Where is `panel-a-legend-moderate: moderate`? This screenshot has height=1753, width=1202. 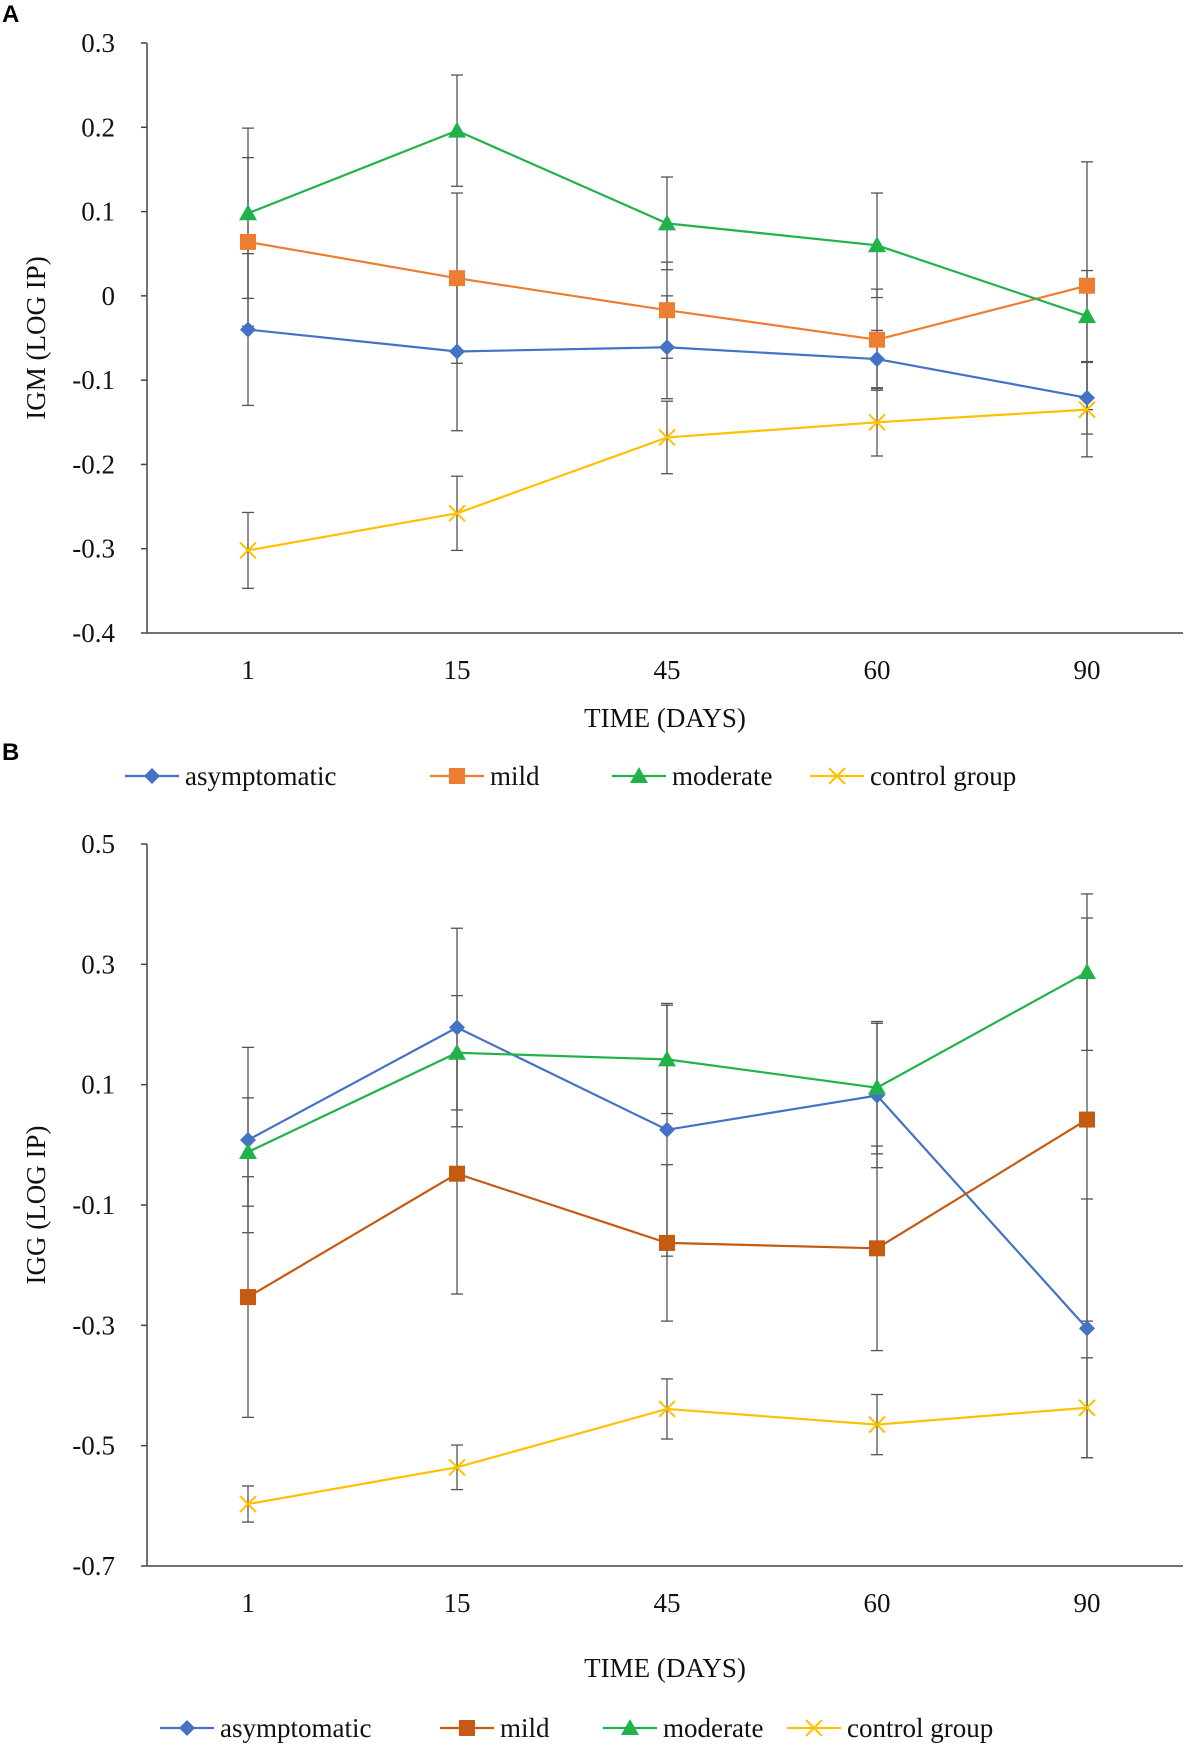
panel-a-legend-moderate: moderate is located at coordinates (692, 776).